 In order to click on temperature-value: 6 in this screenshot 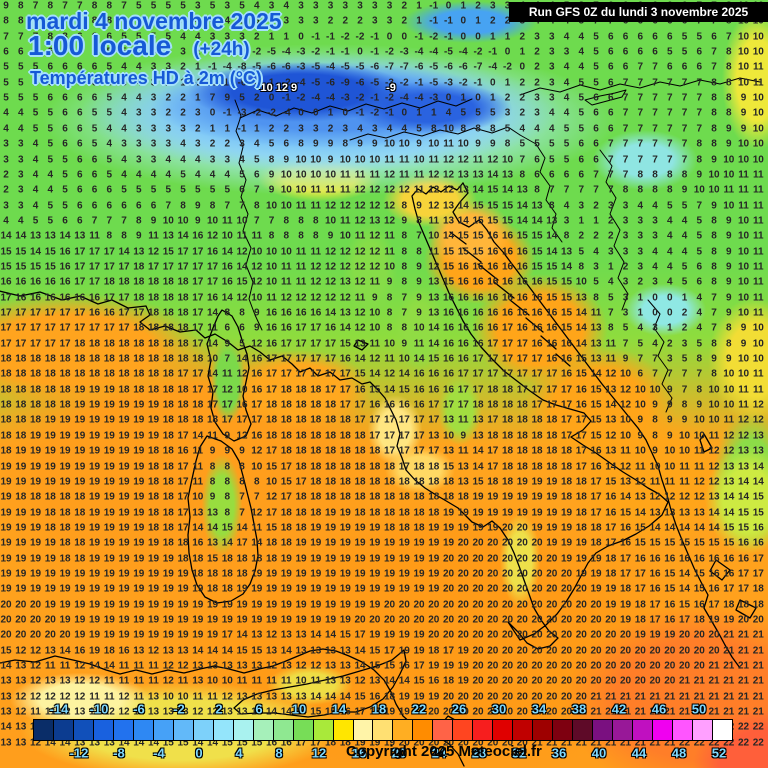, I will do `click(596, 159)`.